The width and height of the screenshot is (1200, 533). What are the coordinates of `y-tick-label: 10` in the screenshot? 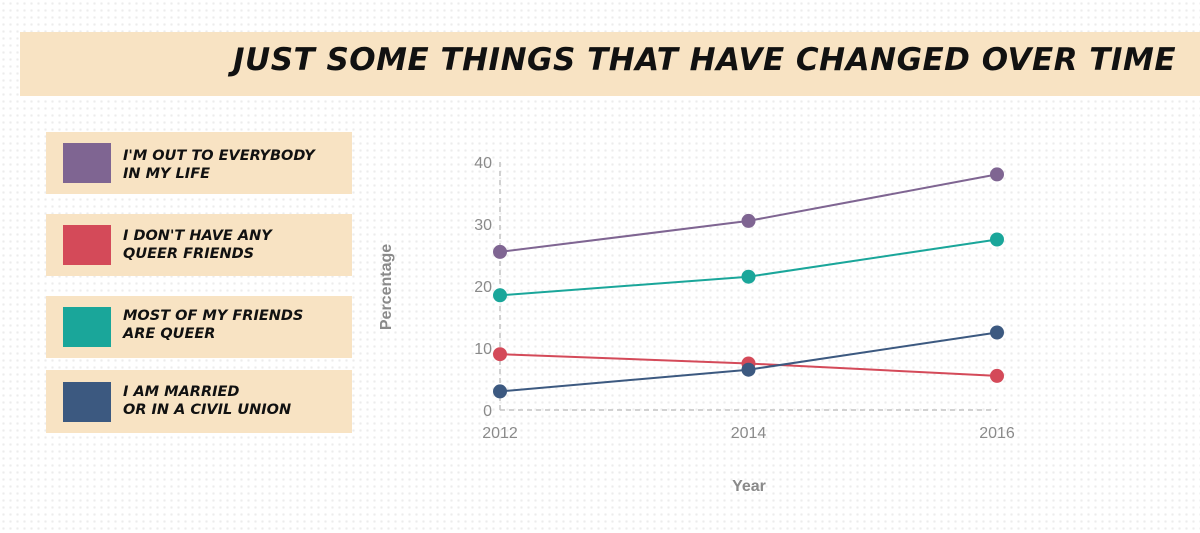 It's located at (483, 349).